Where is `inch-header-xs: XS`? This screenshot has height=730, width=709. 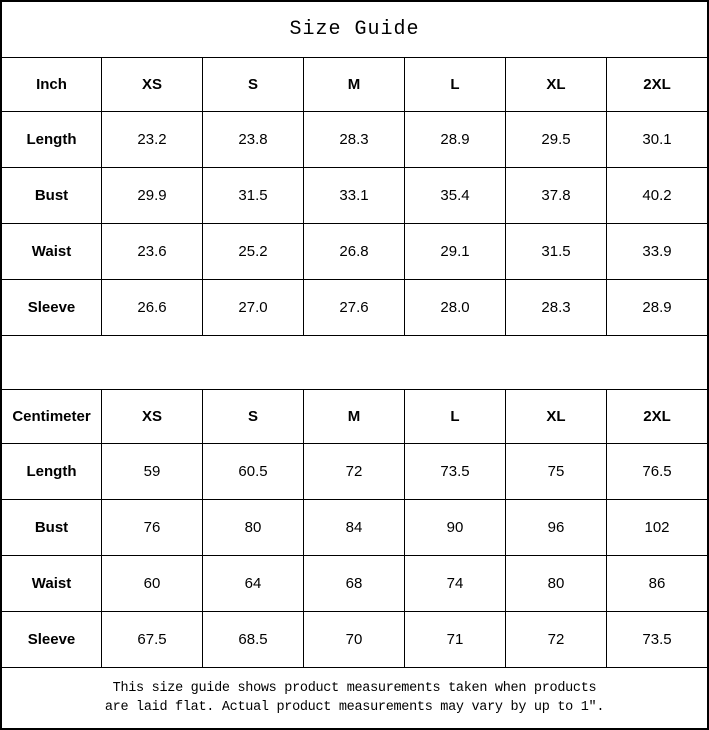
inch-header-xs: XS is located at coordinates (152, 84).